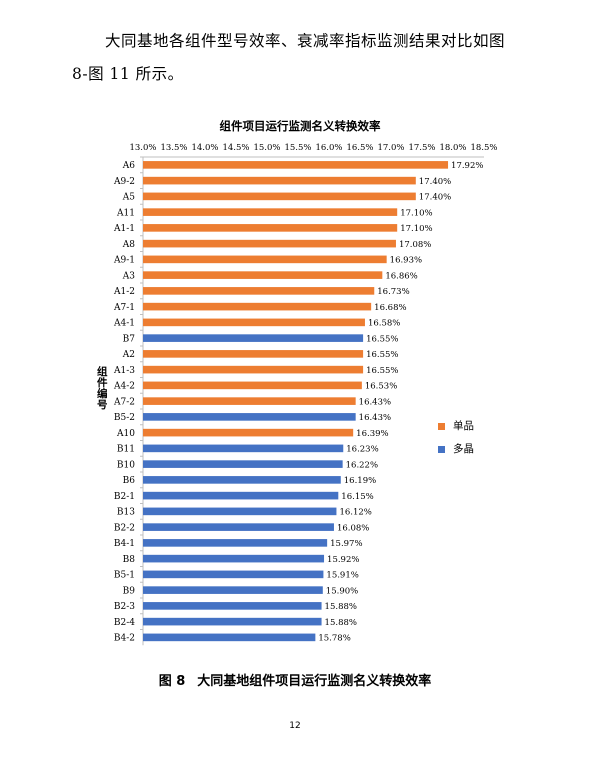 Image resolution: width=590 pixels, height=772 pixels. Describe the element at coordinates (124, 292) in the screenshot. I see `category-label: A1-2` at that location.